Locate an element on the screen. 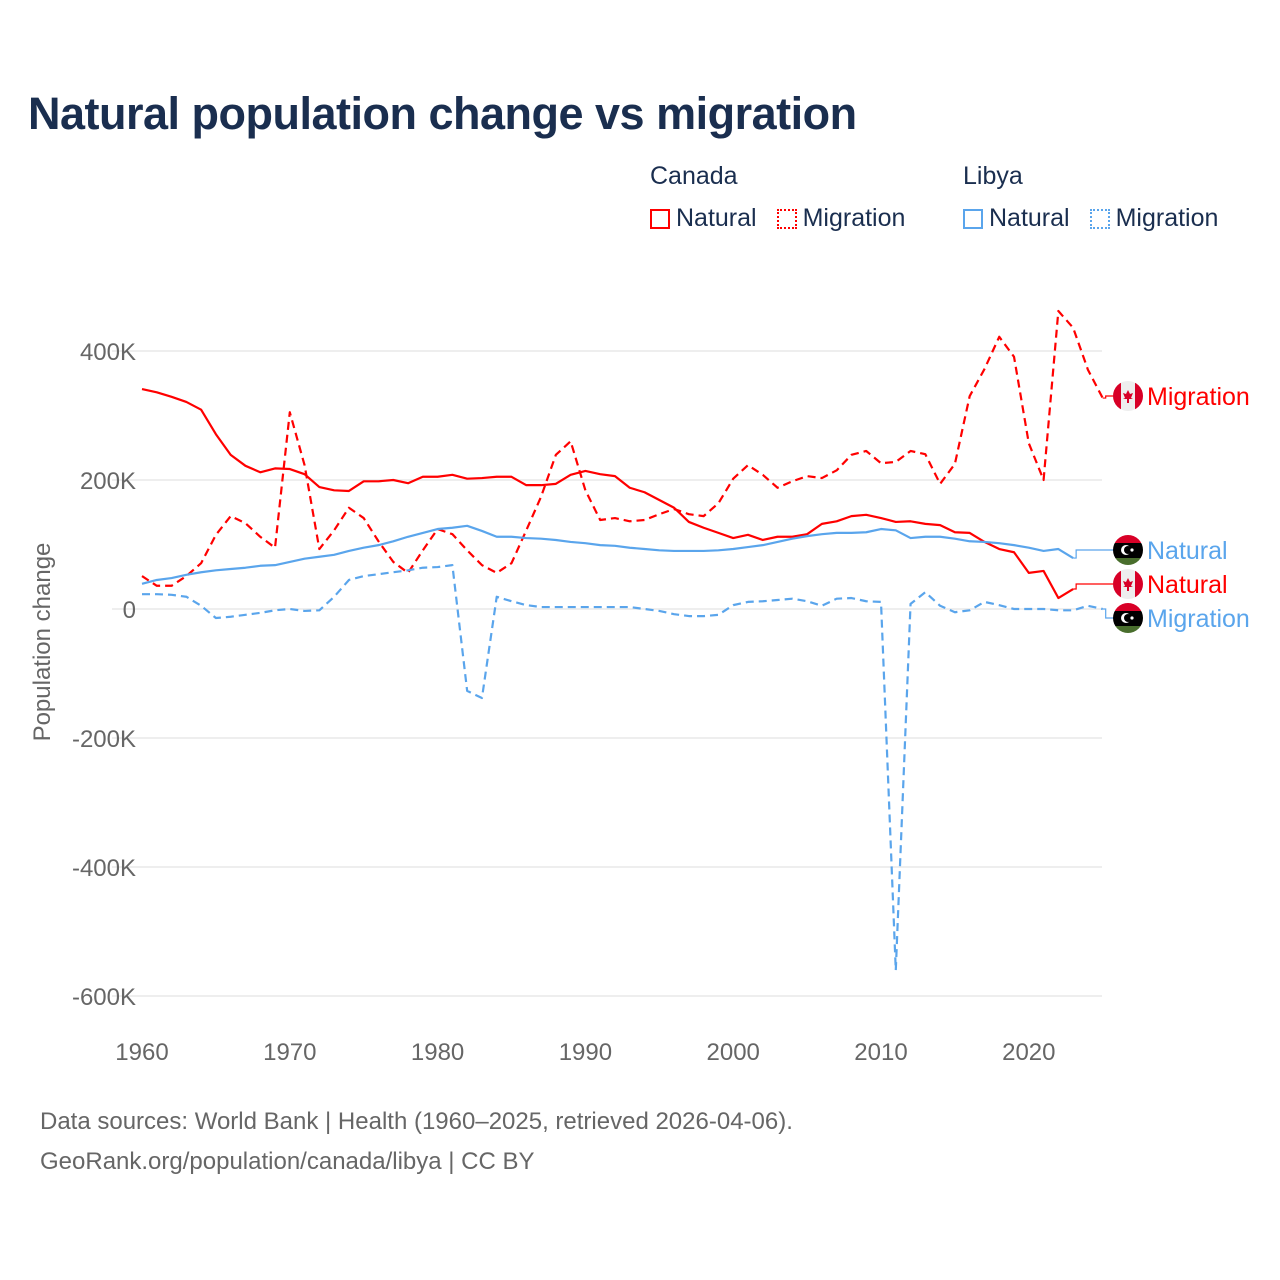  legend-group-canada: Canada Natural Migration is located at coordinates (787, 197).